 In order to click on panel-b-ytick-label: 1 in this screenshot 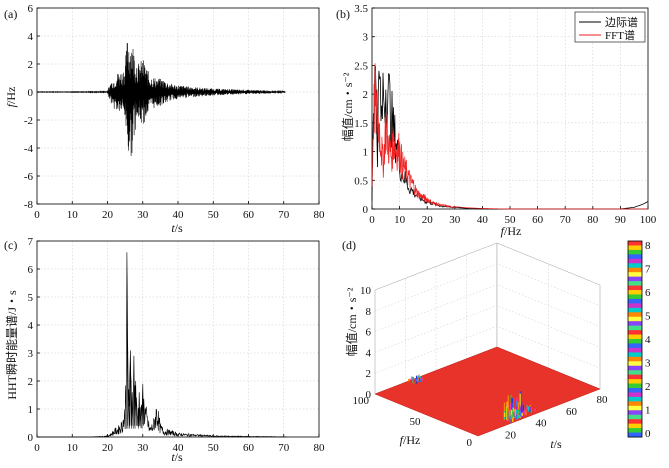, I will do `click(366, 153)`.